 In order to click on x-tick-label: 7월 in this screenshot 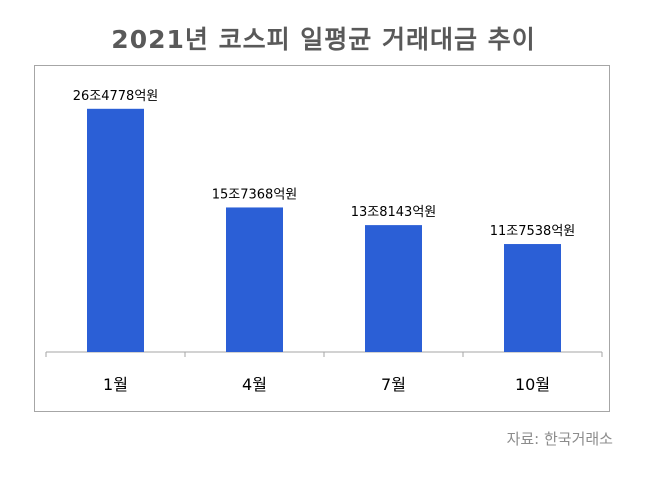, I will do `click(393, 384)`.